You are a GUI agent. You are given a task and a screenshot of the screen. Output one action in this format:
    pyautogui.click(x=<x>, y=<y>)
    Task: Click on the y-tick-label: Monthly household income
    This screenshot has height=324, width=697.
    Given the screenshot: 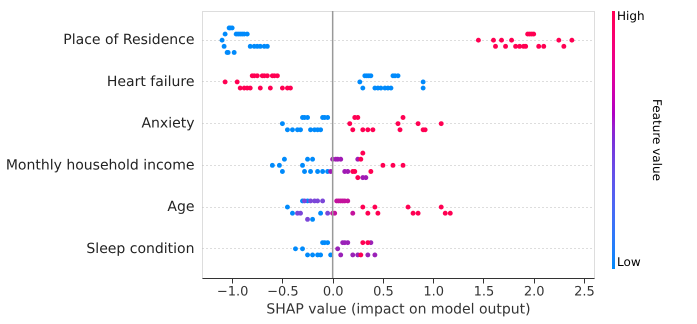 What is the action you would take?
    pyautogui.click(x=100, y=165)
    